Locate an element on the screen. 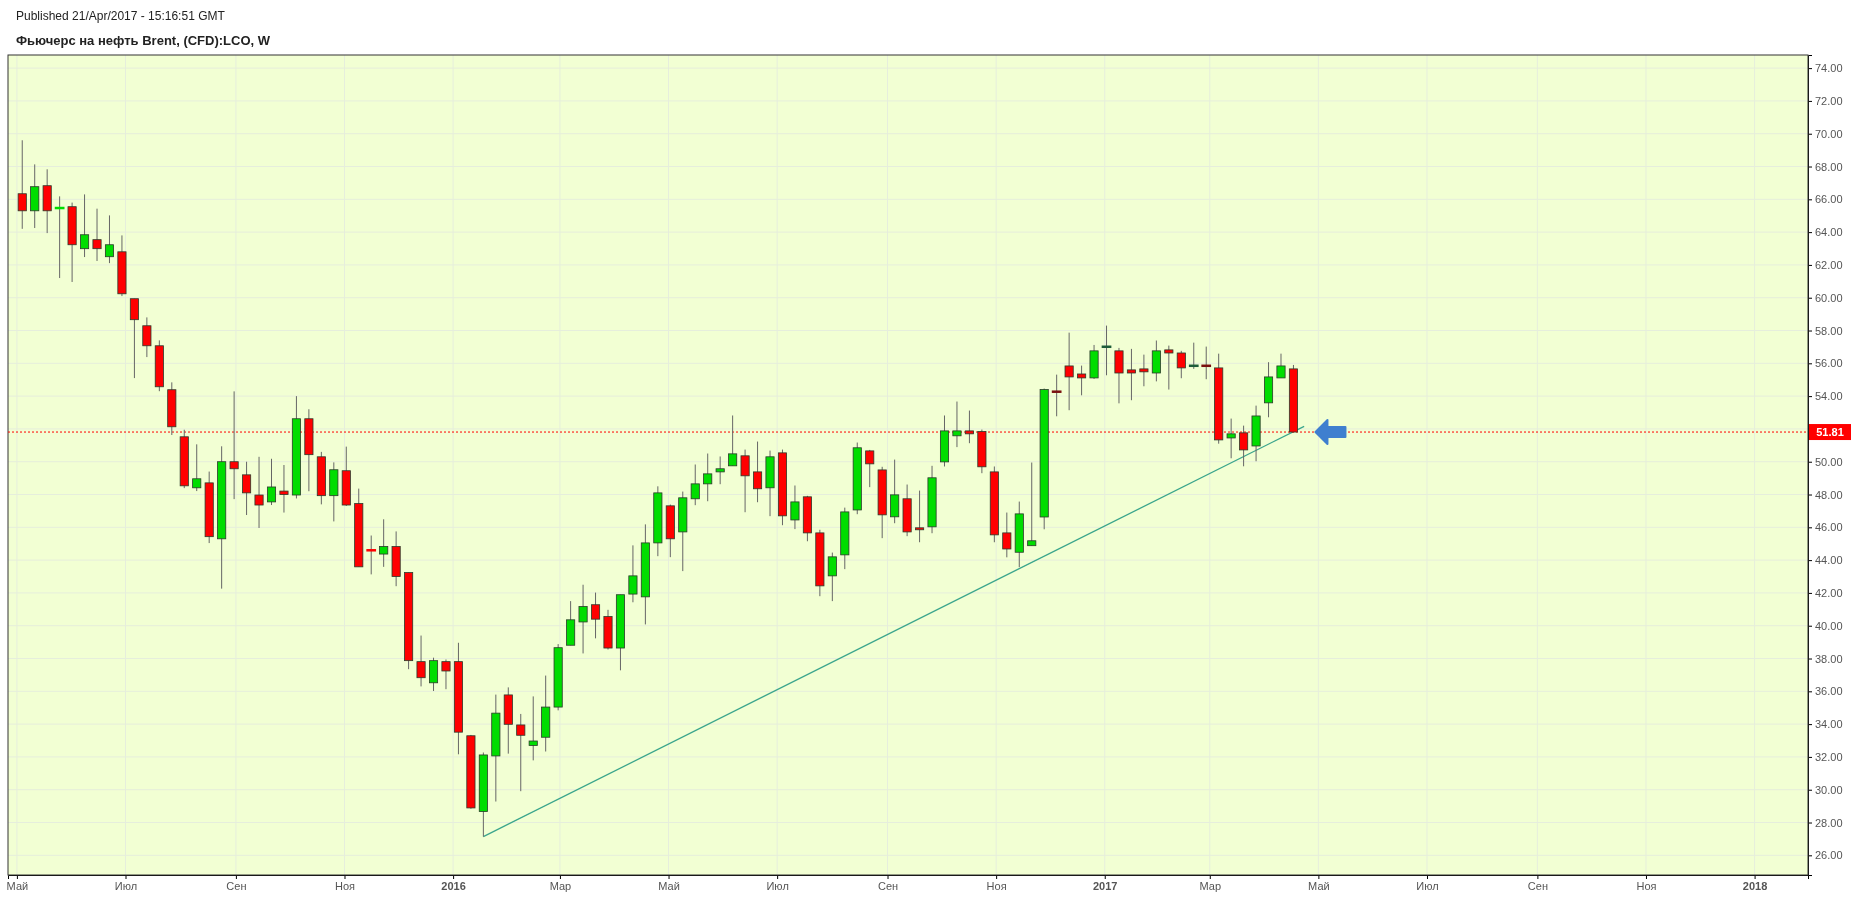  y-tick-label: 32.00 is located at coordinates (1829, 756).